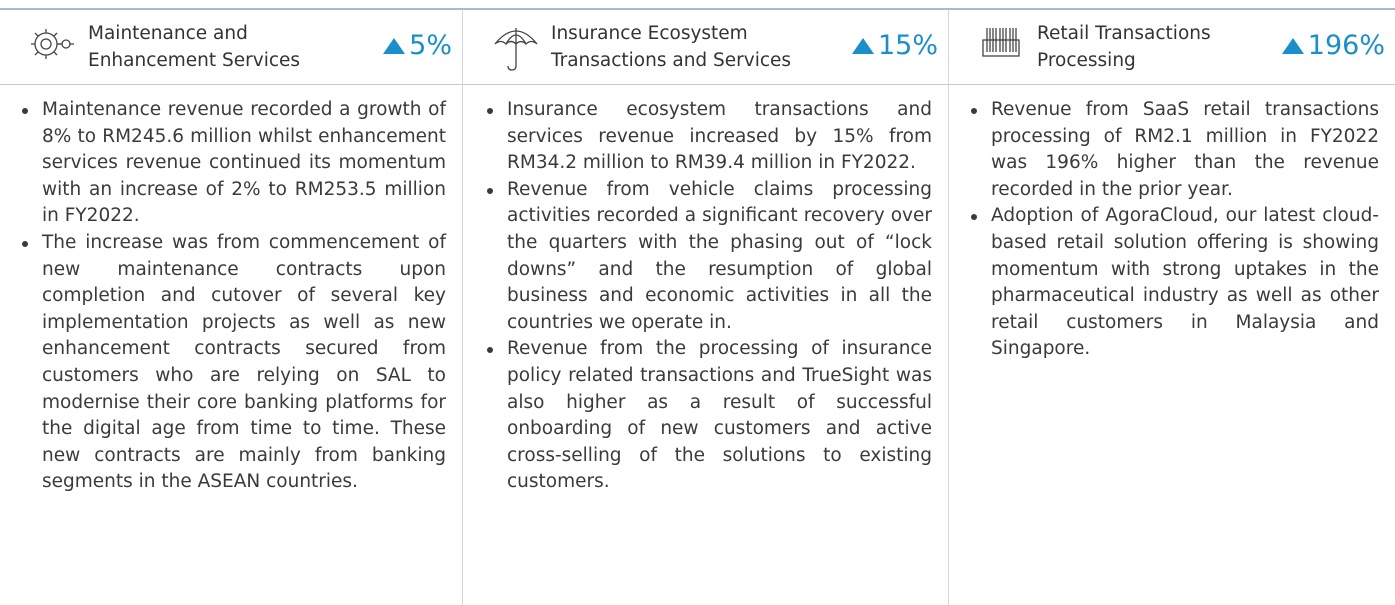  Describe the element at coordinates (1346, 45) in the screenshot. I see `change-value: 196%` at that location.